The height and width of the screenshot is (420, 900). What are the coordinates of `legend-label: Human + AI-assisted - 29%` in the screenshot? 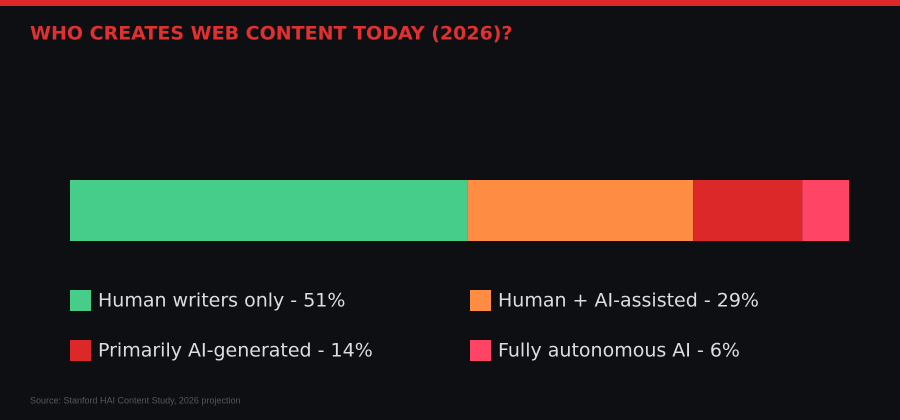 It's located at (628, 301).